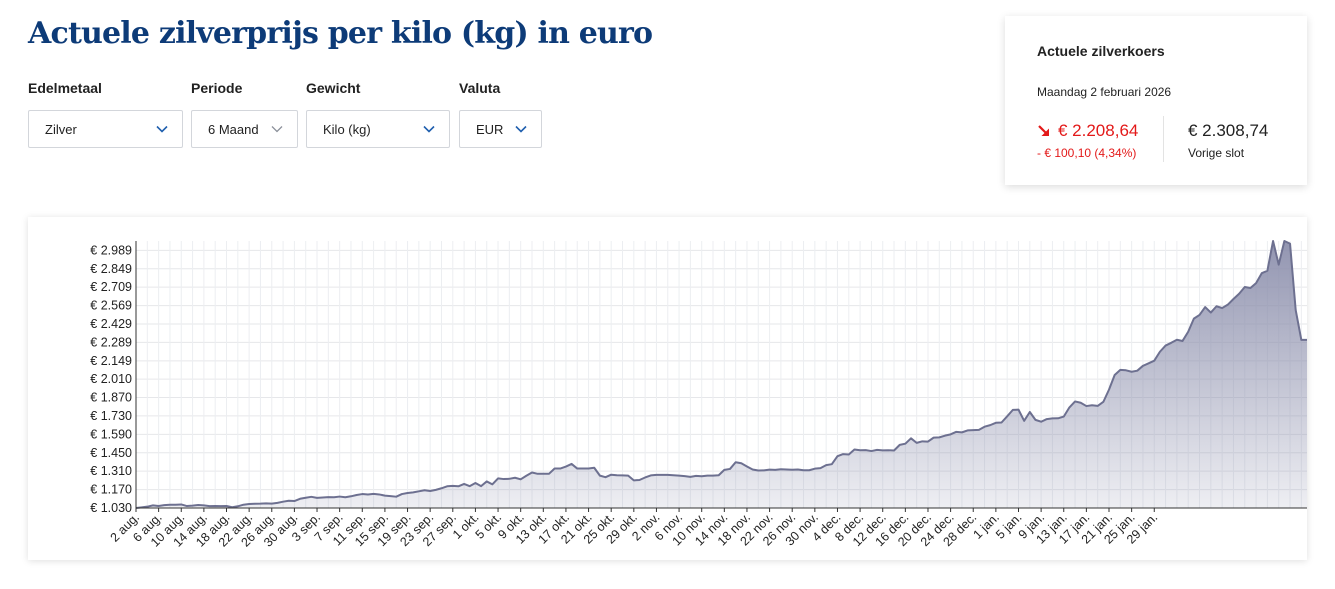 The image size is (1335, 589). Describe the element at coordinates (111, 287) in the screenshot. I see `y-tick-label: € 2.709` at that location.